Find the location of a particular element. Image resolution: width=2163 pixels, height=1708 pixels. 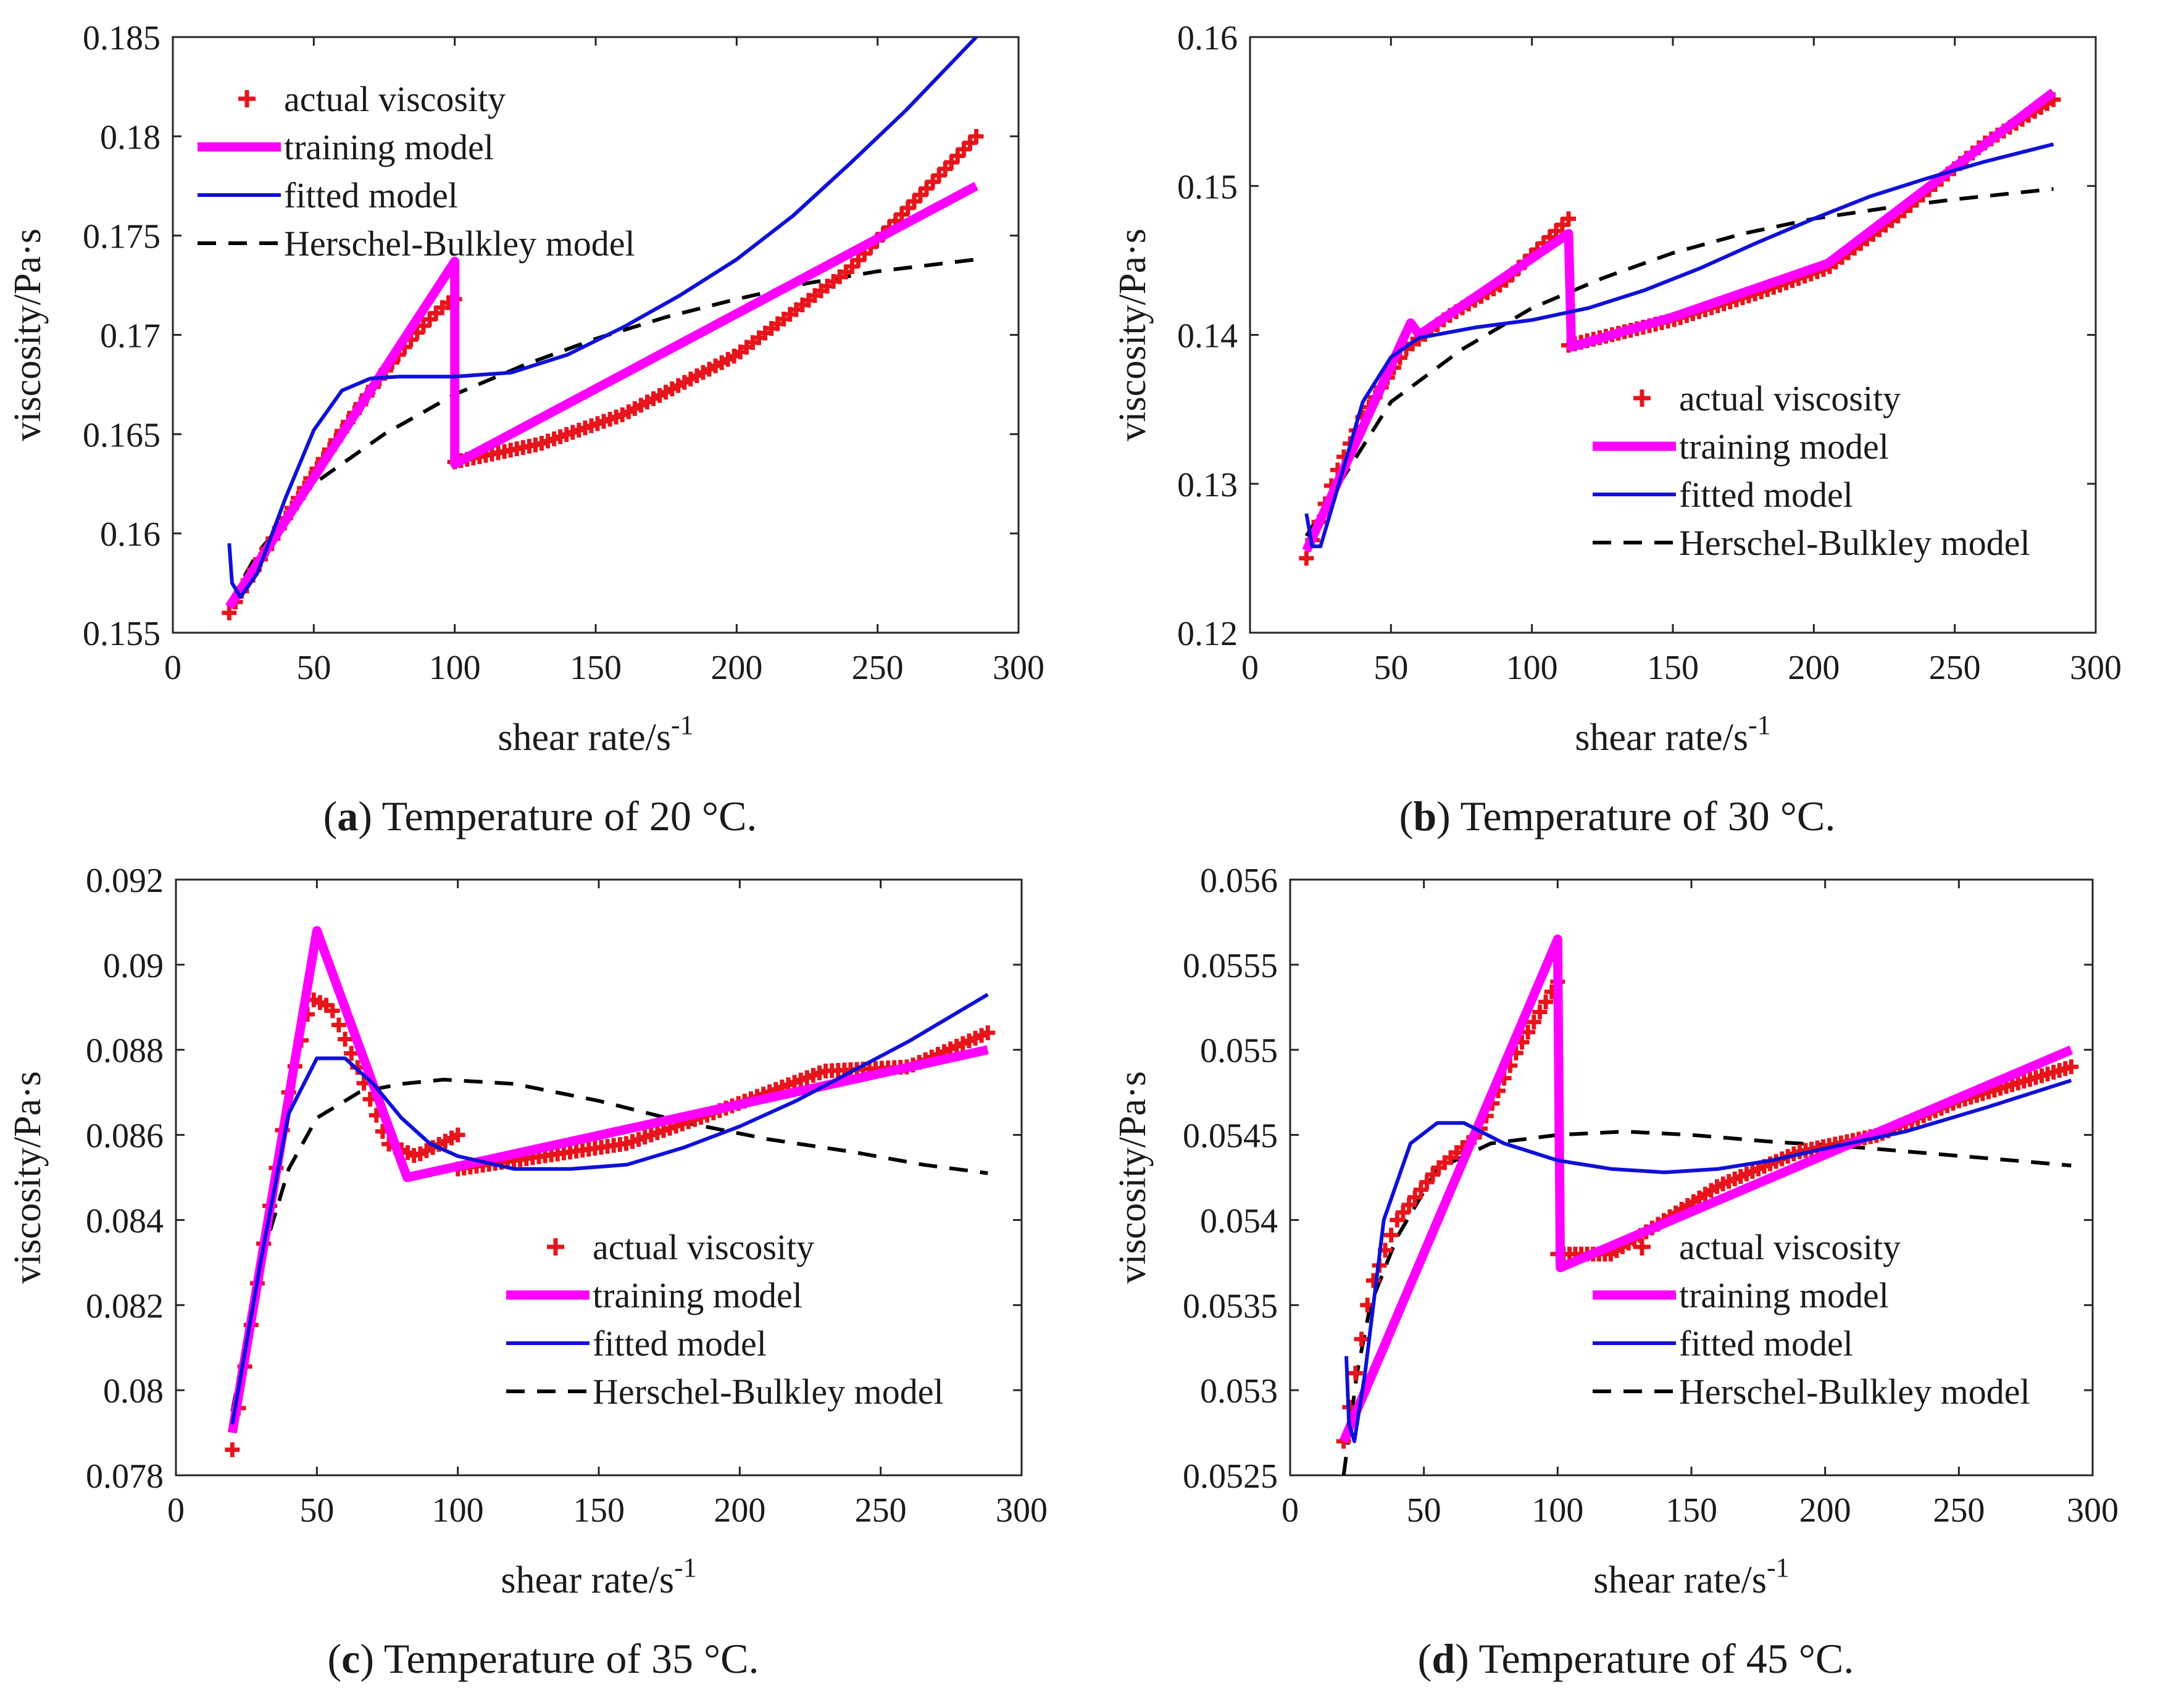

chart-d-herschel-bulkley-model-line is located at coordinates (1706, 1302).